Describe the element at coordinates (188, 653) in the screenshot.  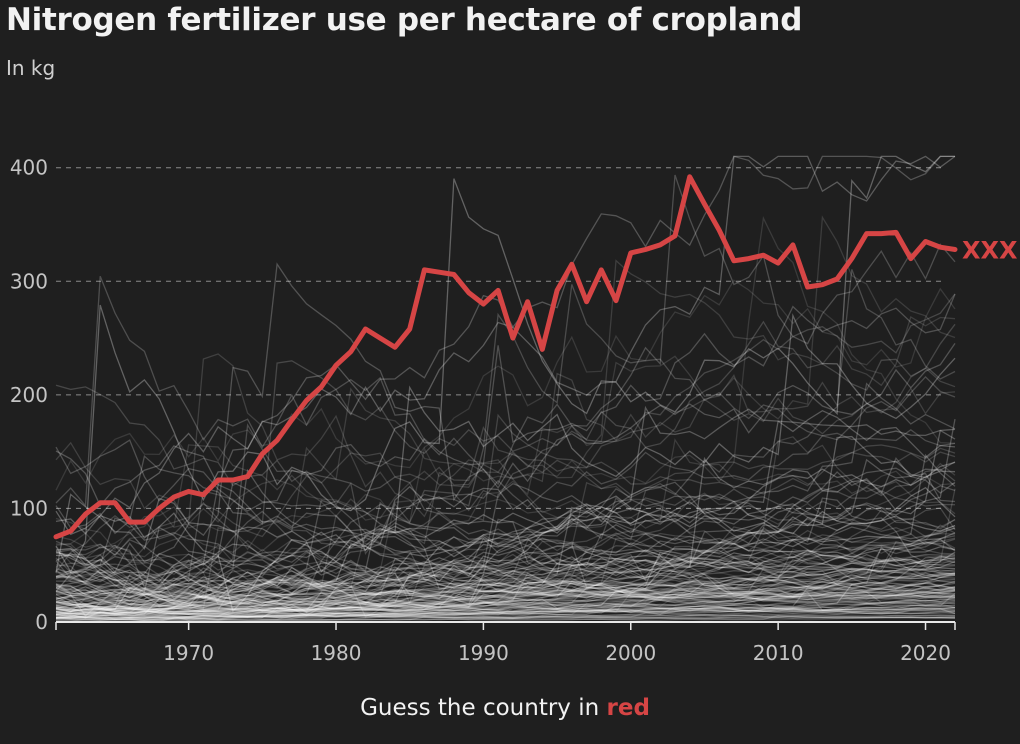
I see `x-tick-label: 1970` at that location.